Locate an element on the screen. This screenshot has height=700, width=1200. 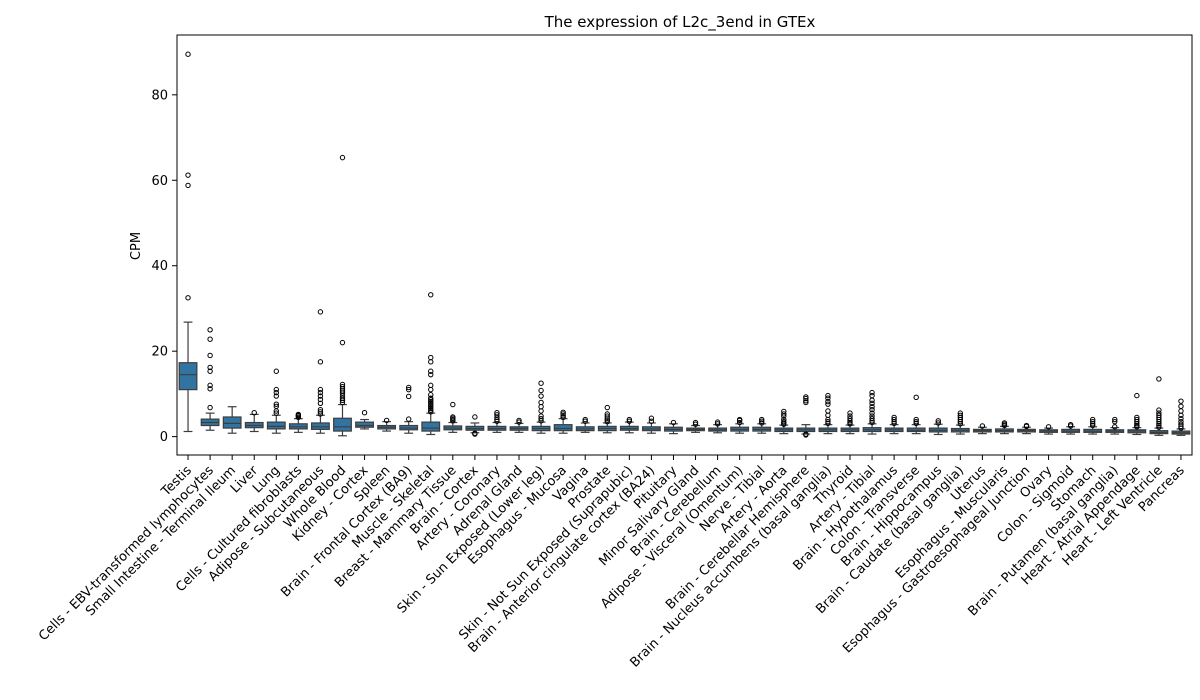
y-tick-label: 40 is located at coordinates (159, 266).